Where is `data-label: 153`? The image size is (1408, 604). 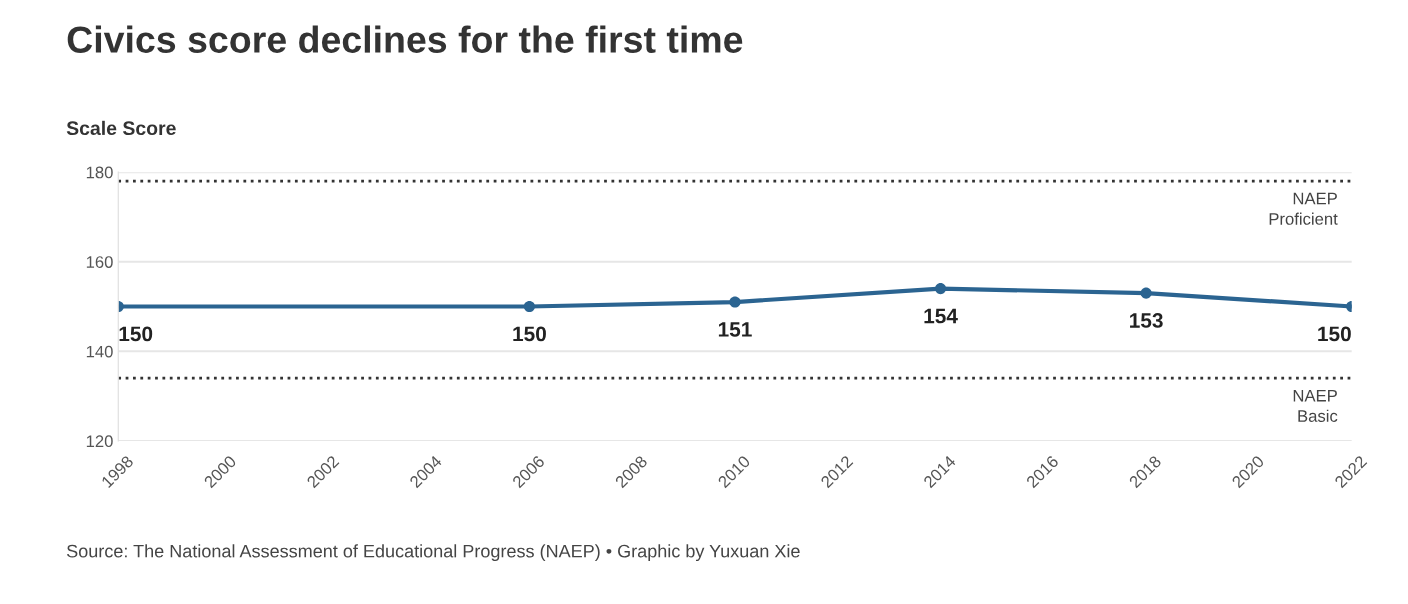 data-label: 153 is located at coordinates (1146, 320).